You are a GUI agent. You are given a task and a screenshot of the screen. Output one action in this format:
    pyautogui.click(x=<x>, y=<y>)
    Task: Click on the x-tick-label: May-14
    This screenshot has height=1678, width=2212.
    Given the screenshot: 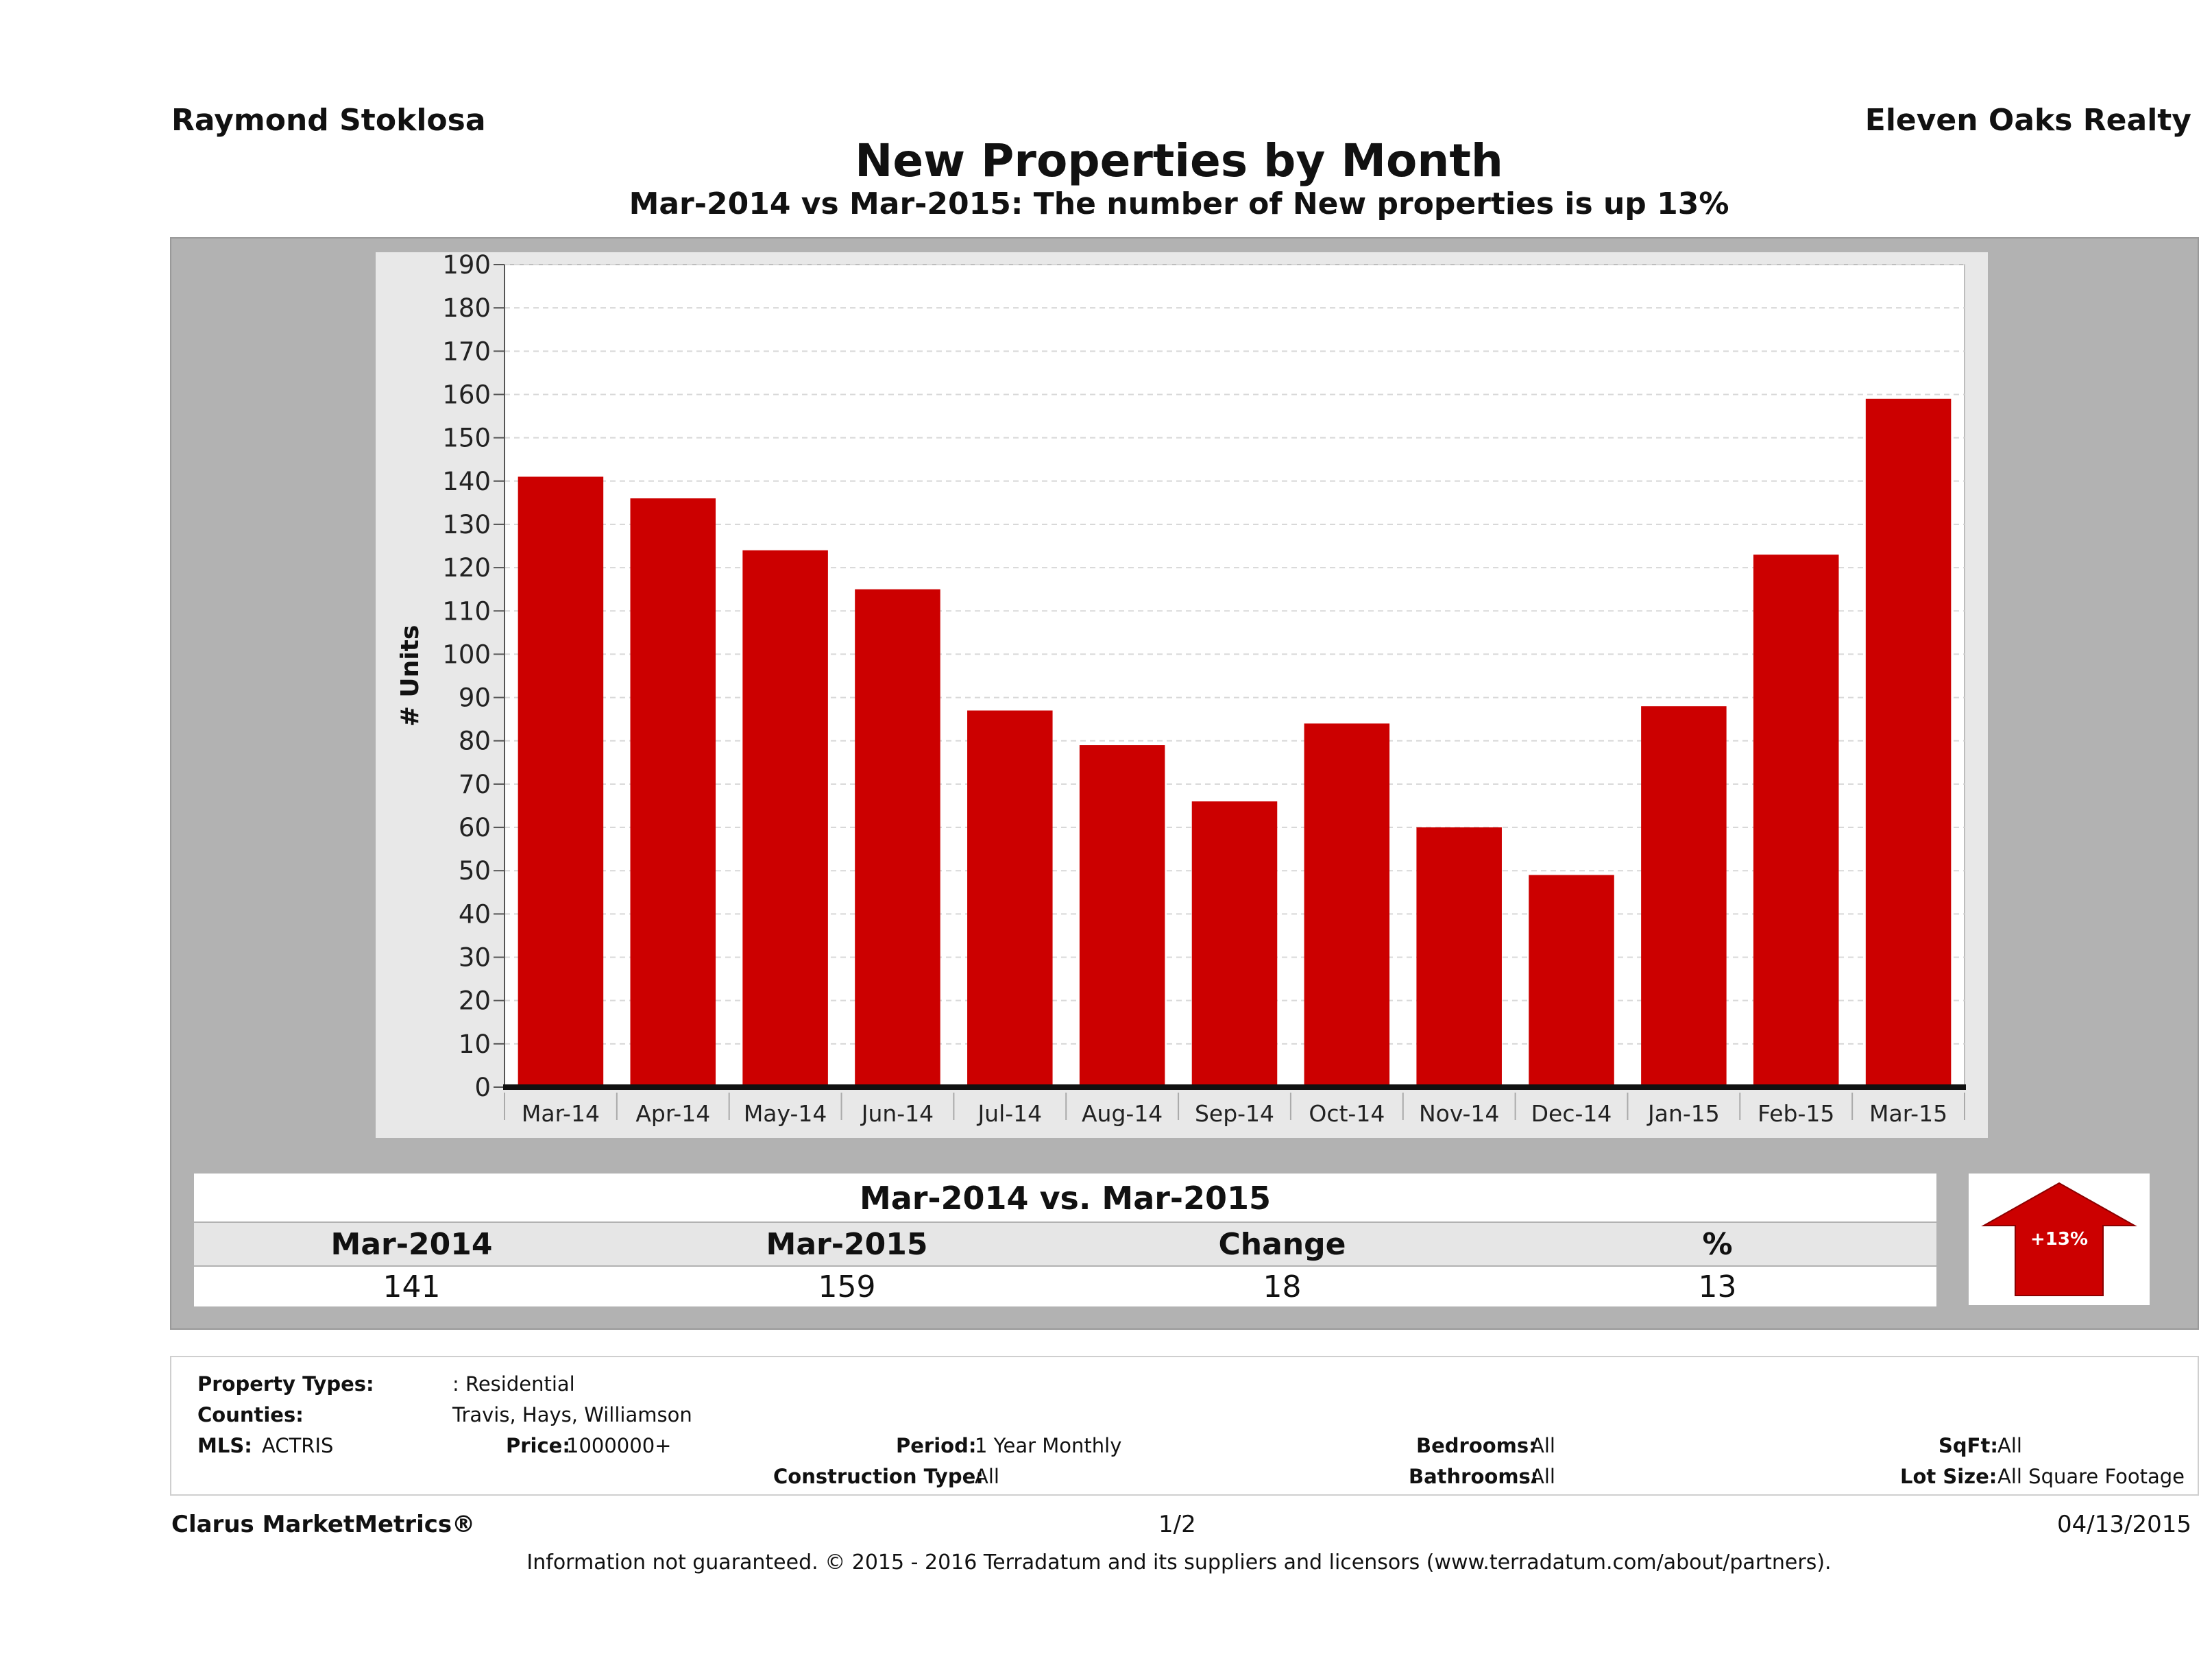 What is the action you would take?
    pyautogui.click(x=785, y=1113)
    